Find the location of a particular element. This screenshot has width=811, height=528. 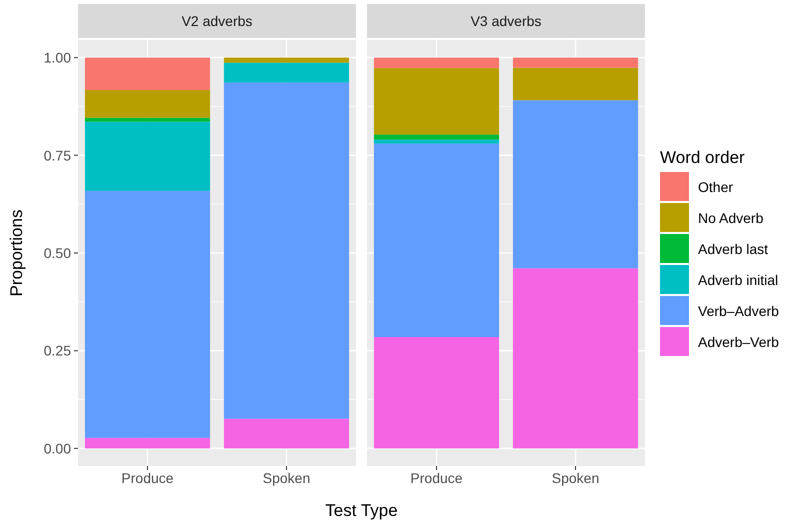

y-axis-title: Proportions is located at coordinates (16, 253).